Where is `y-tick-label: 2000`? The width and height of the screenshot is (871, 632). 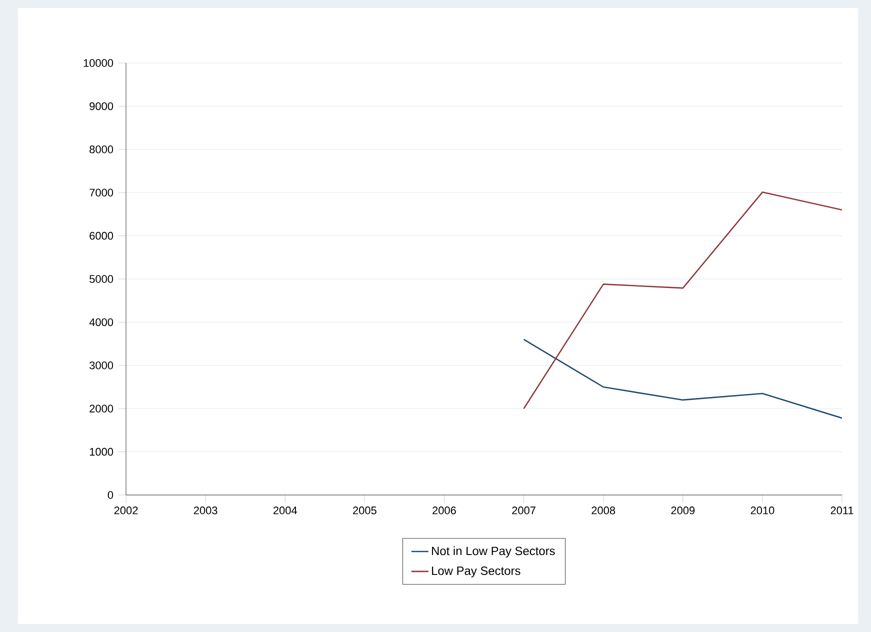
y-tick-label: 2000 is located at coordinates (102, 408).